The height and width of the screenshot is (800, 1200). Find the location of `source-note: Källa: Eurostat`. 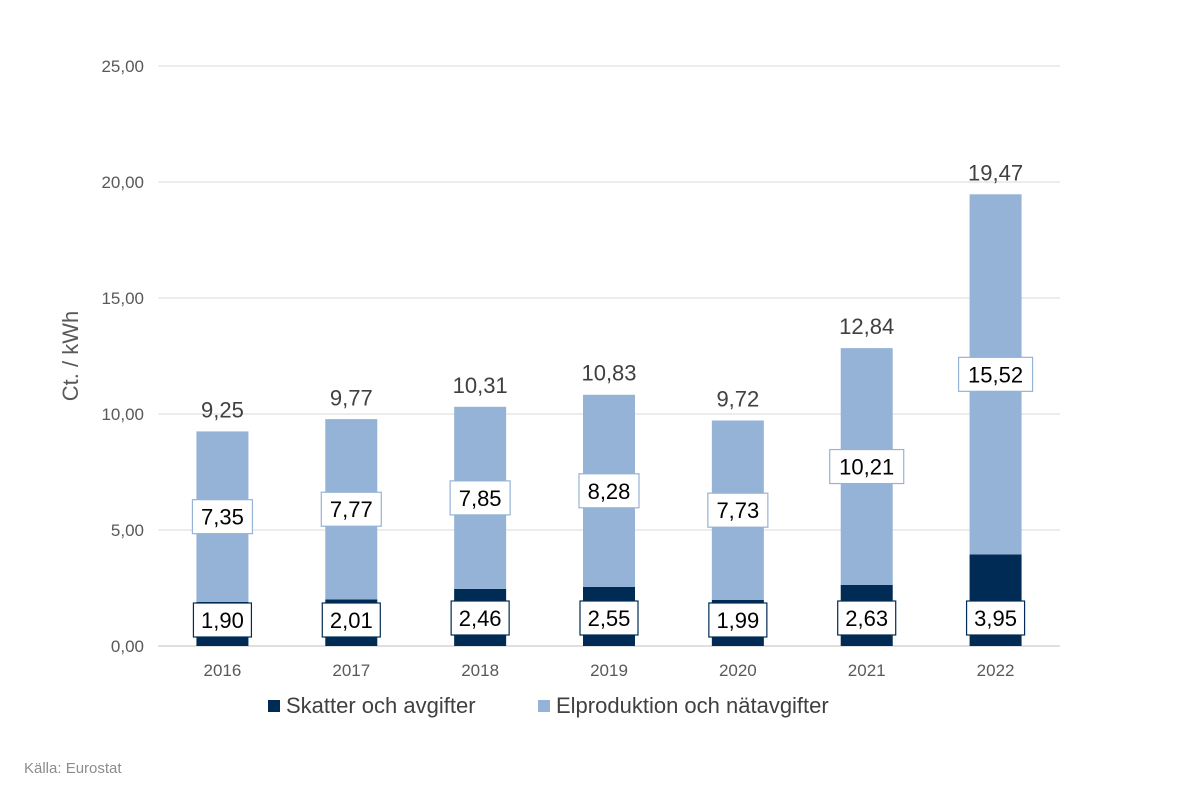

source-note: Källa: Eurostat is located at coordinates (73, 768).